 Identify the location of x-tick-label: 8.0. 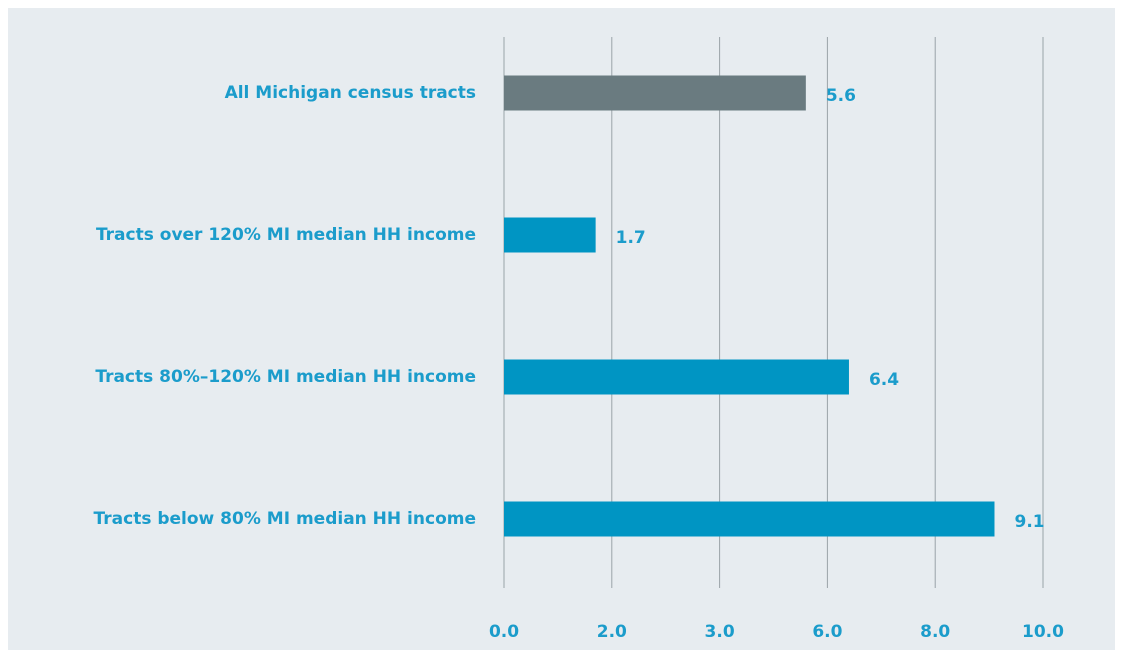
(935, 632).